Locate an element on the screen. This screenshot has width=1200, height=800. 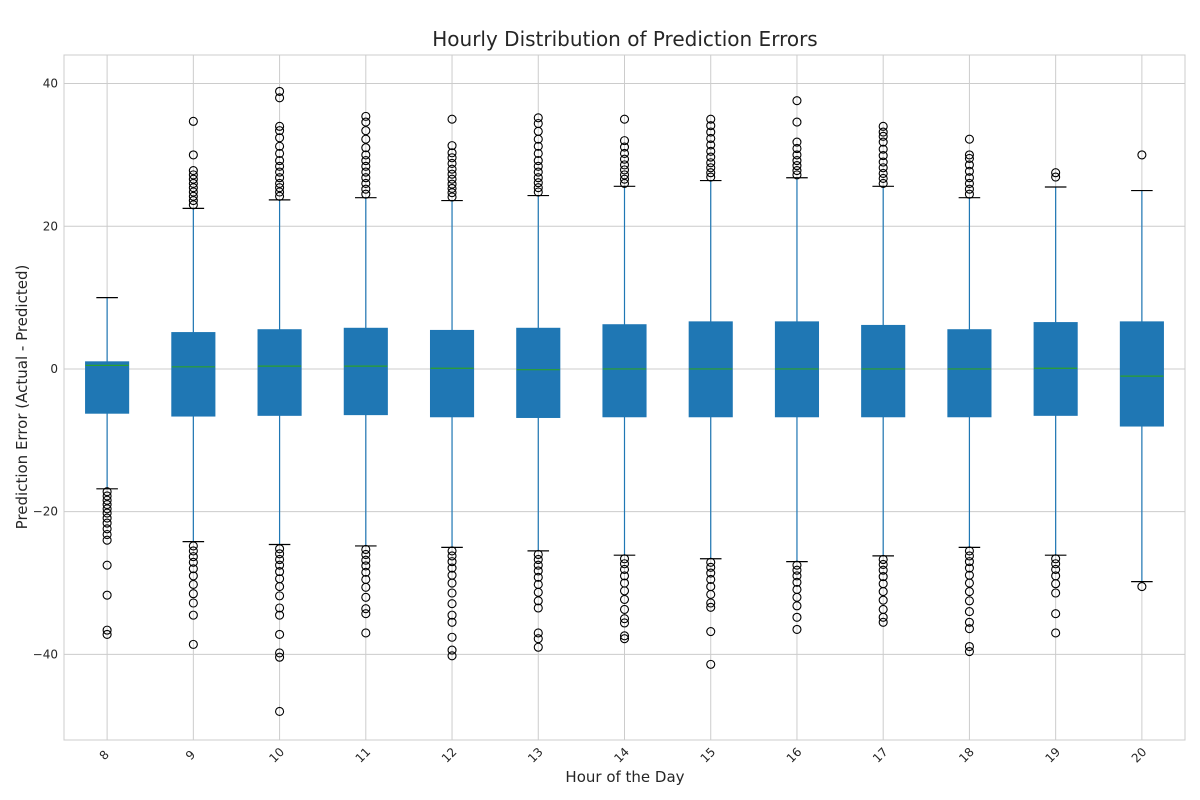
y-tick-label: −40 is located at coordinates (45, 654).